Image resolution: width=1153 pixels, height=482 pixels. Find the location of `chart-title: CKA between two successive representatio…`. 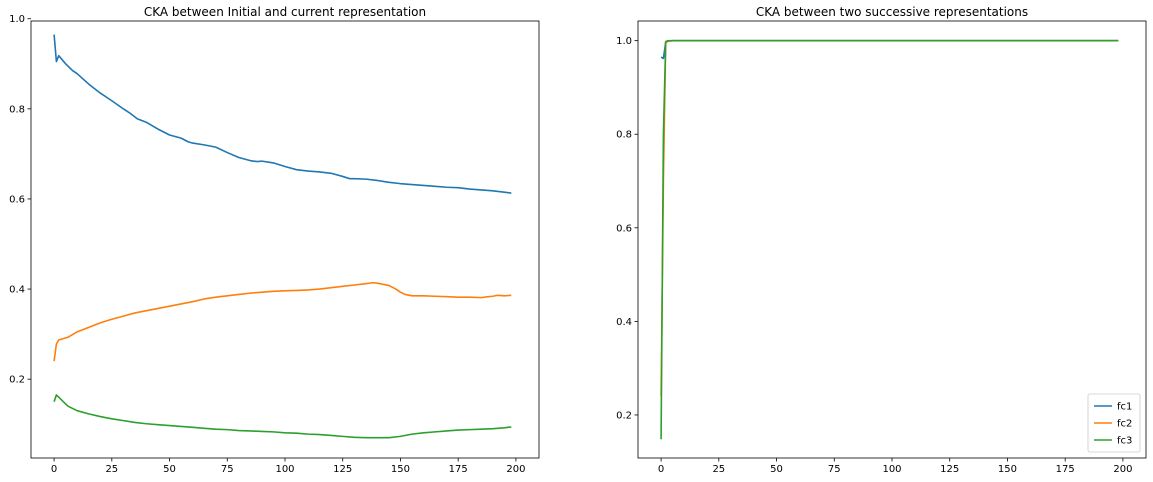

chart-title: CKA between two successive representatio… is located at coordinates (892, 12).